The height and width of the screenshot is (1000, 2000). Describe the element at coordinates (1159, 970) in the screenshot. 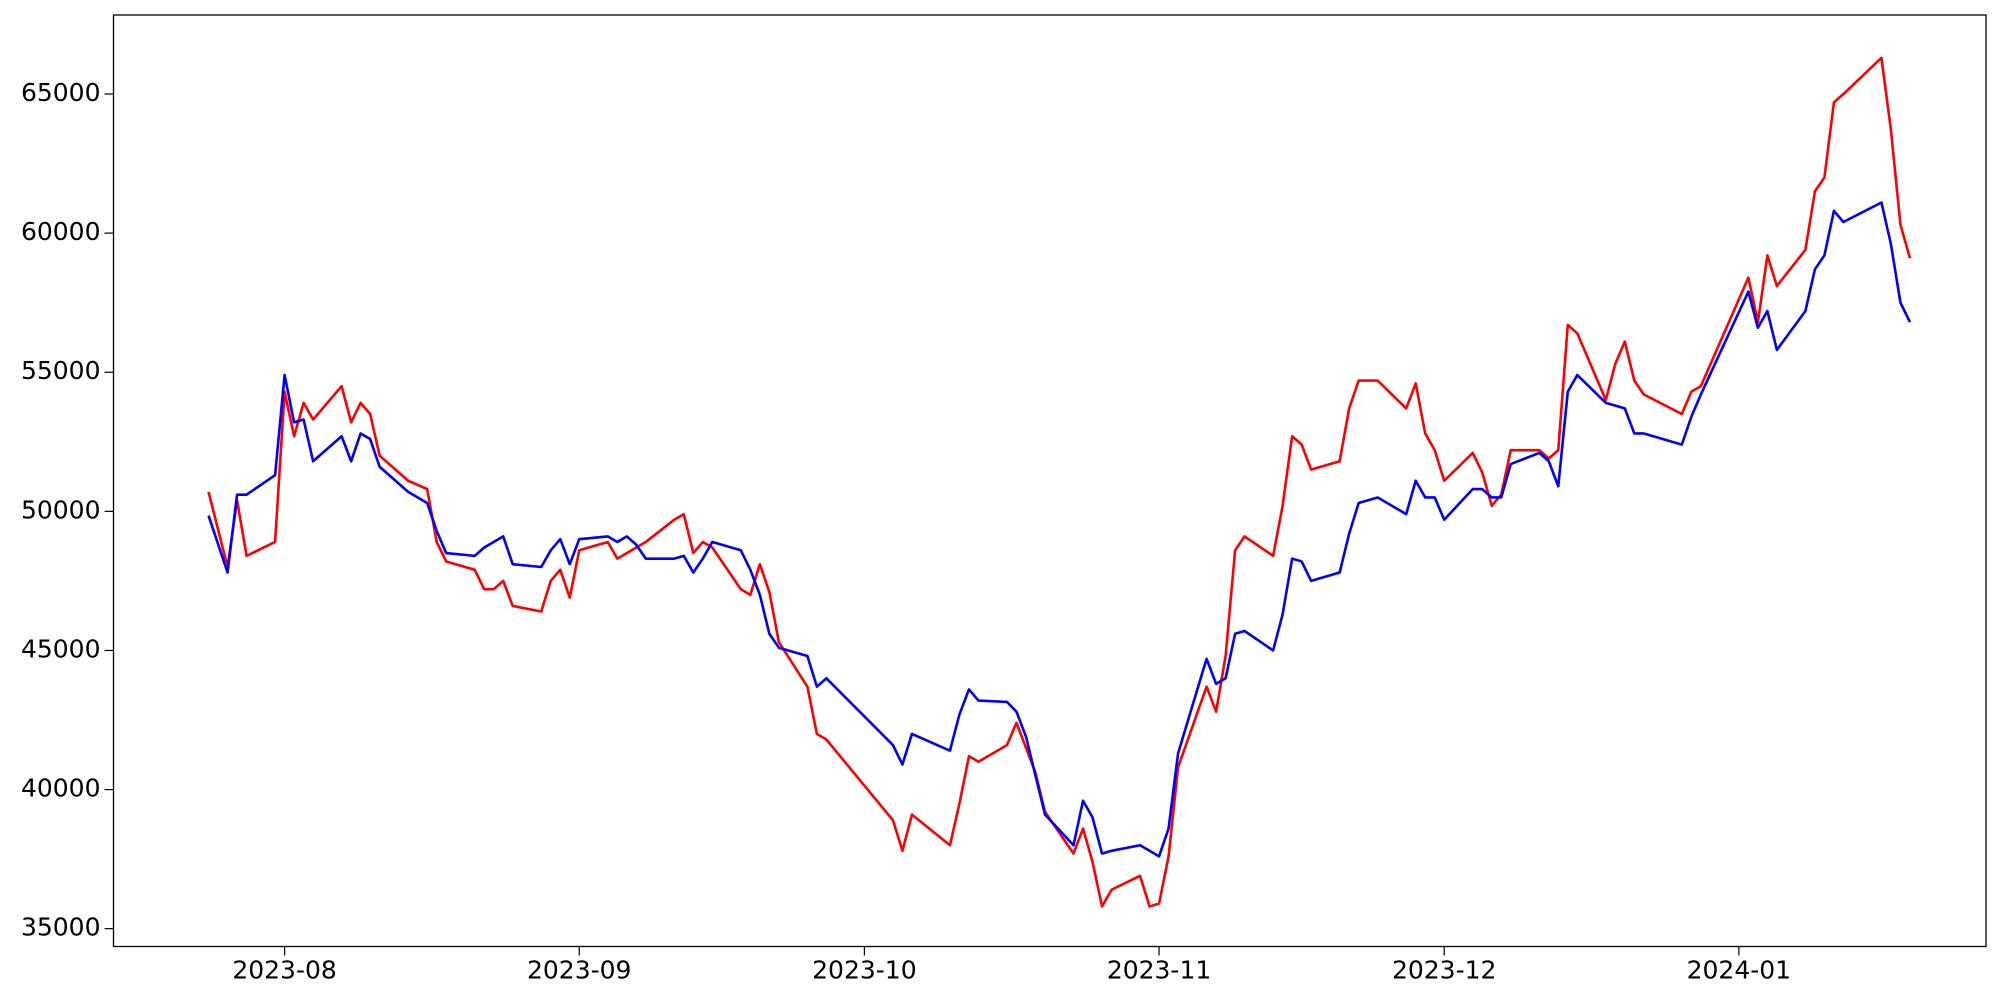

I see `x-tick-label: 2023-11` at that location.